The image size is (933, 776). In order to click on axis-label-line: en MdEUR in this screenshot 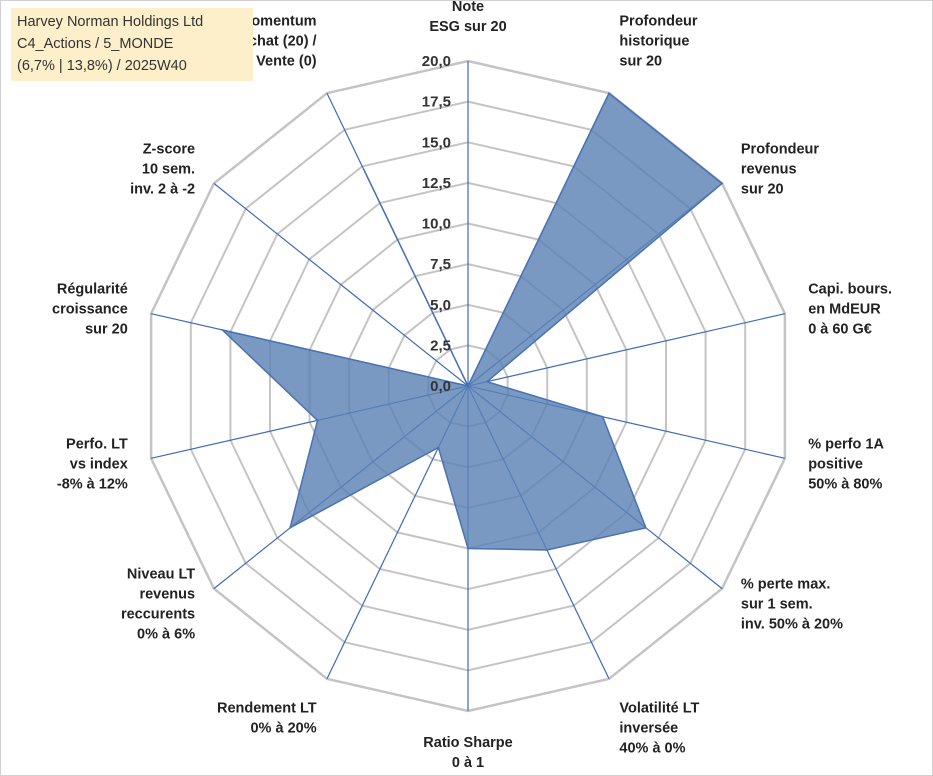, I will do `click(844, 309)`.